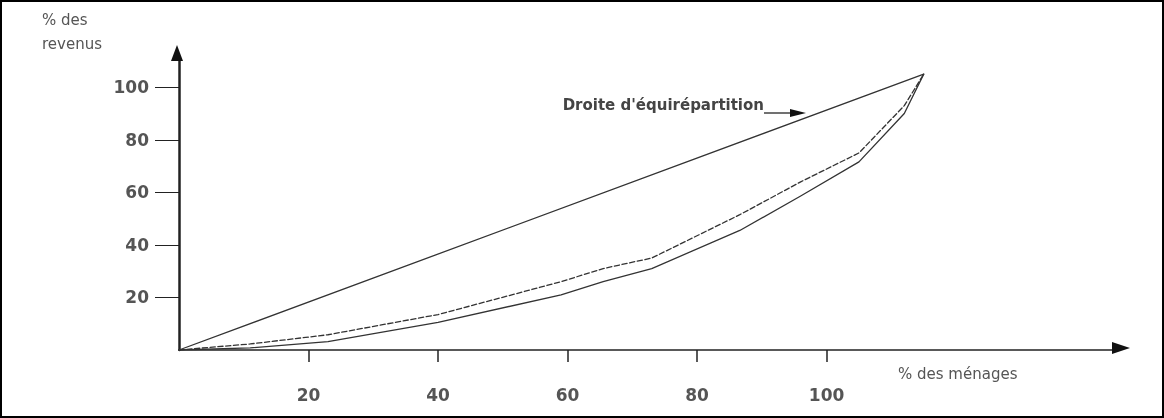 The height and width of the screenshot is (418, 1164). What do you see at coordinates (308, 394) in the screenshot?
I see `x-tick-label: 20` at bounding box center [308, 394].